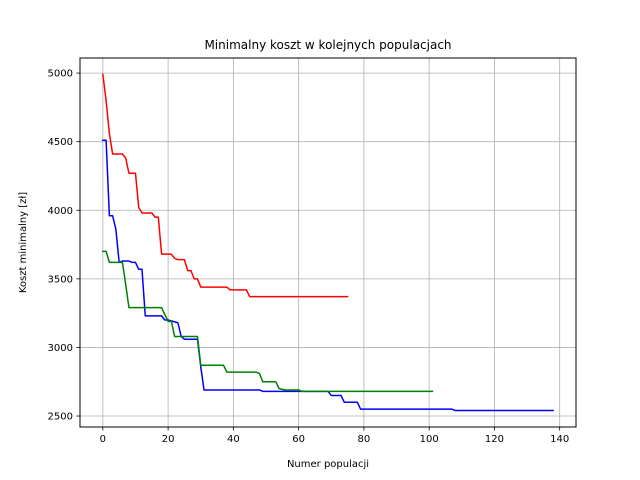 Image resolution: width=640 pixels, height=480 pixels. Describe the element at coordinates (327, 45) in the screenshot. I see `chart-title: Minimalny koszt w kolejnych populacjach` at that location.